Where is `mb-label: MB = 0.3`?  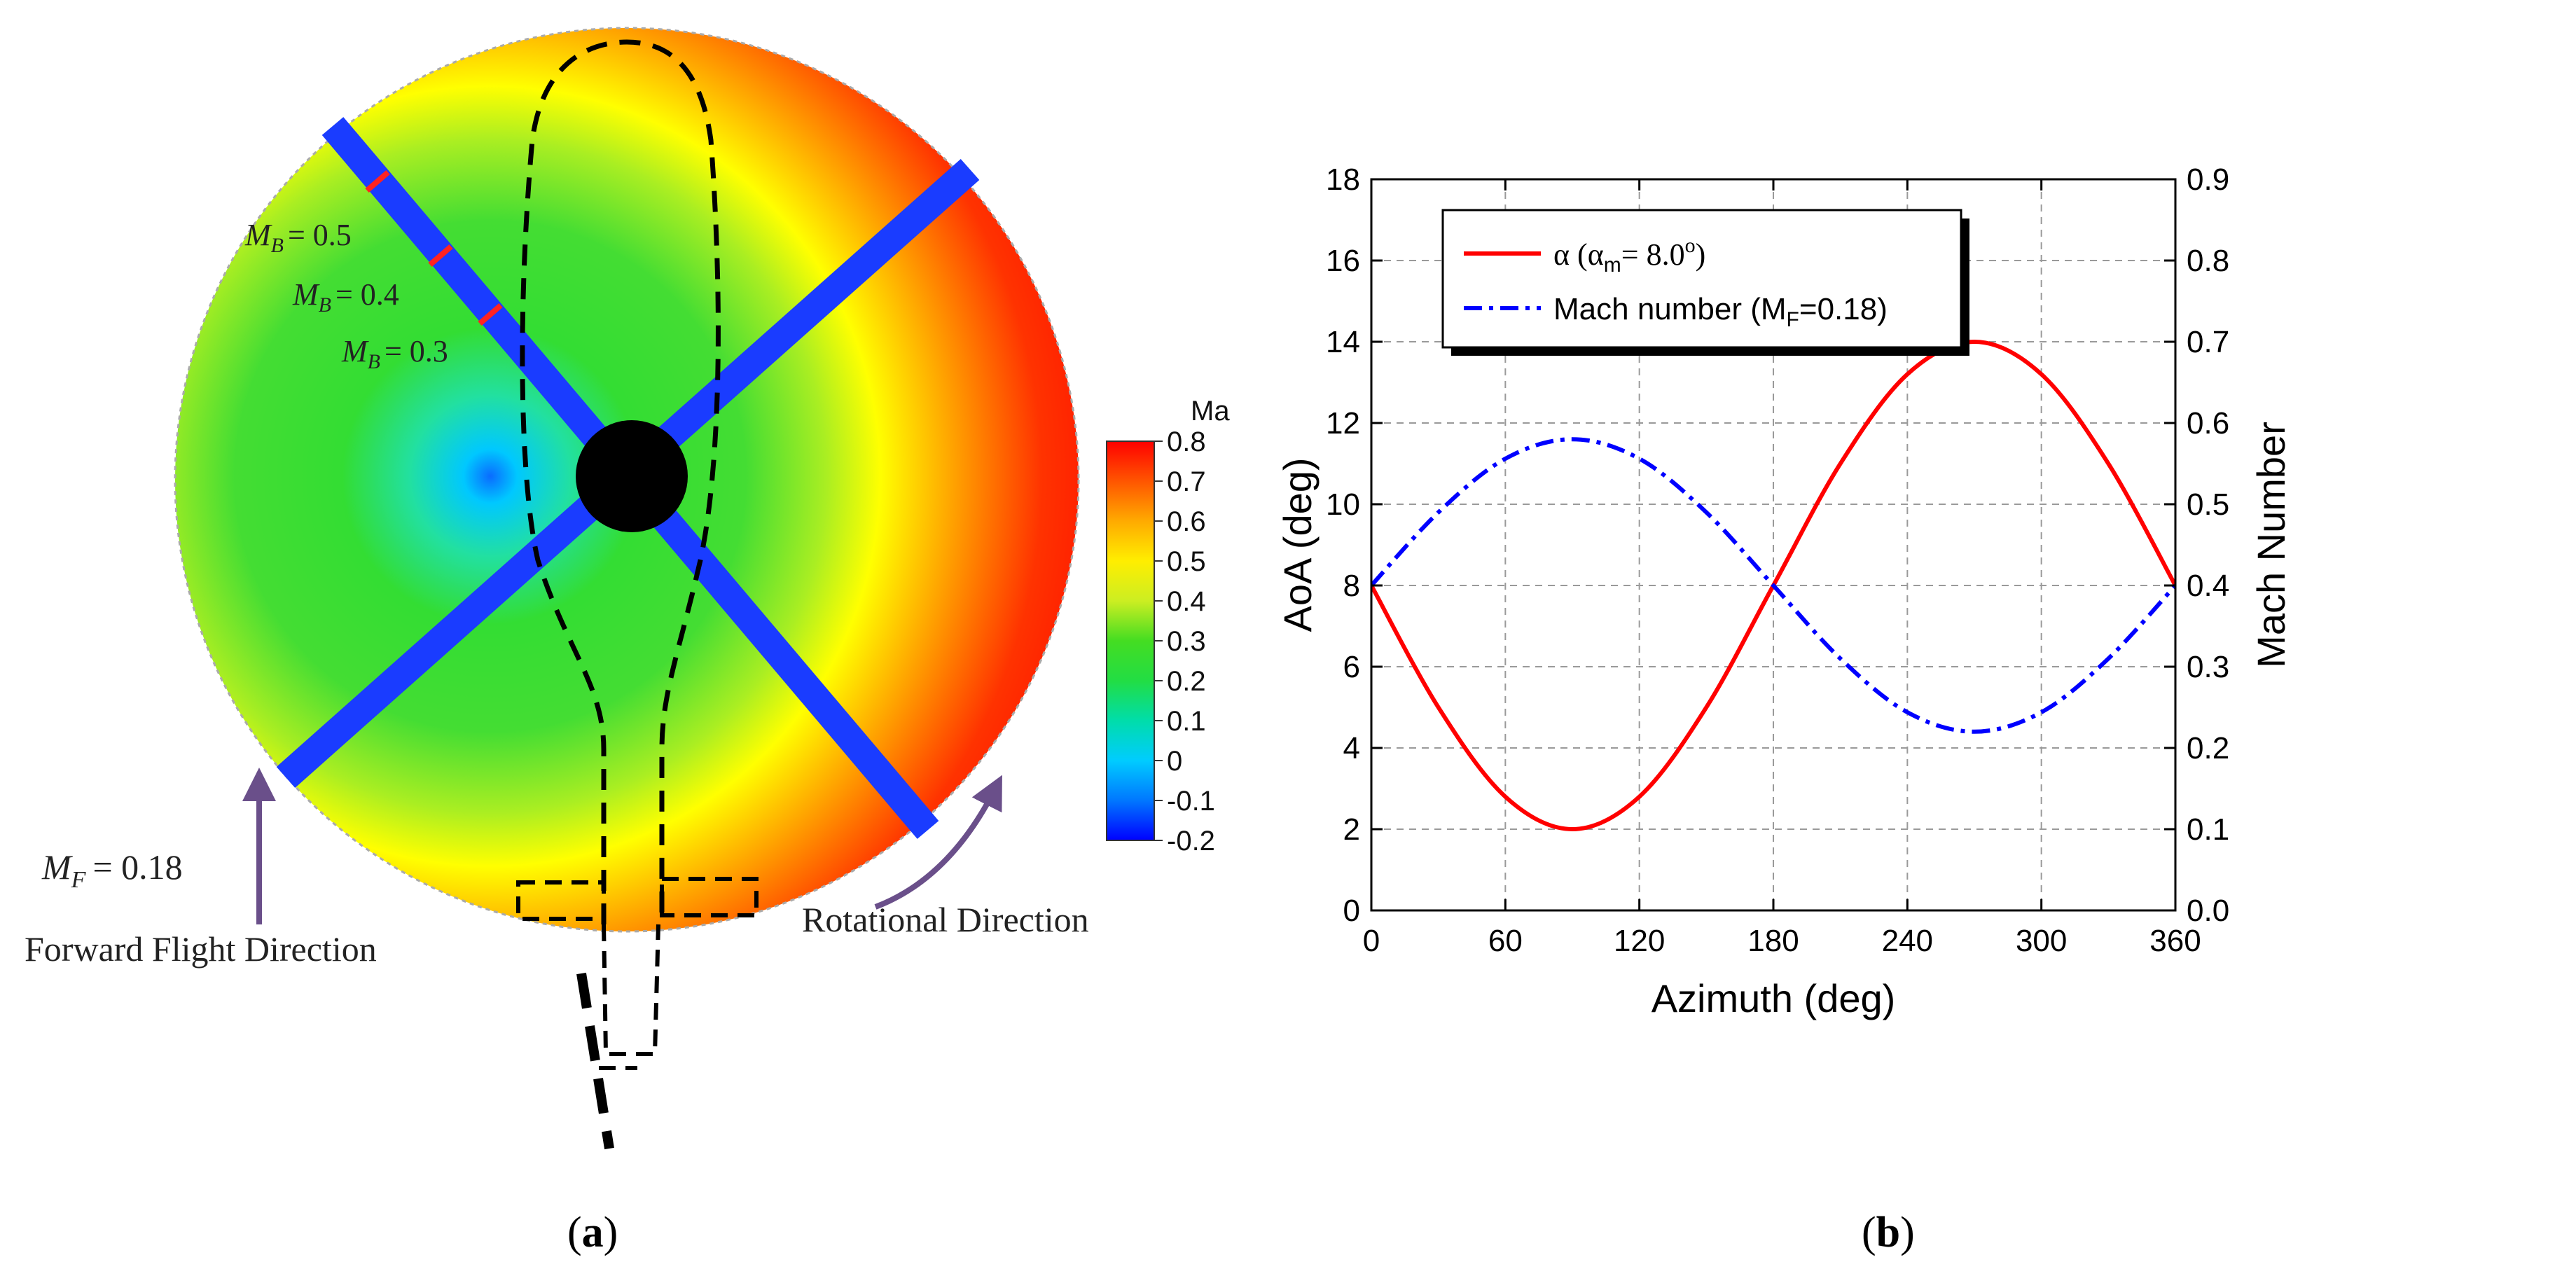
mb-label: MB = 0.3 is located at coordinates (395, 354).